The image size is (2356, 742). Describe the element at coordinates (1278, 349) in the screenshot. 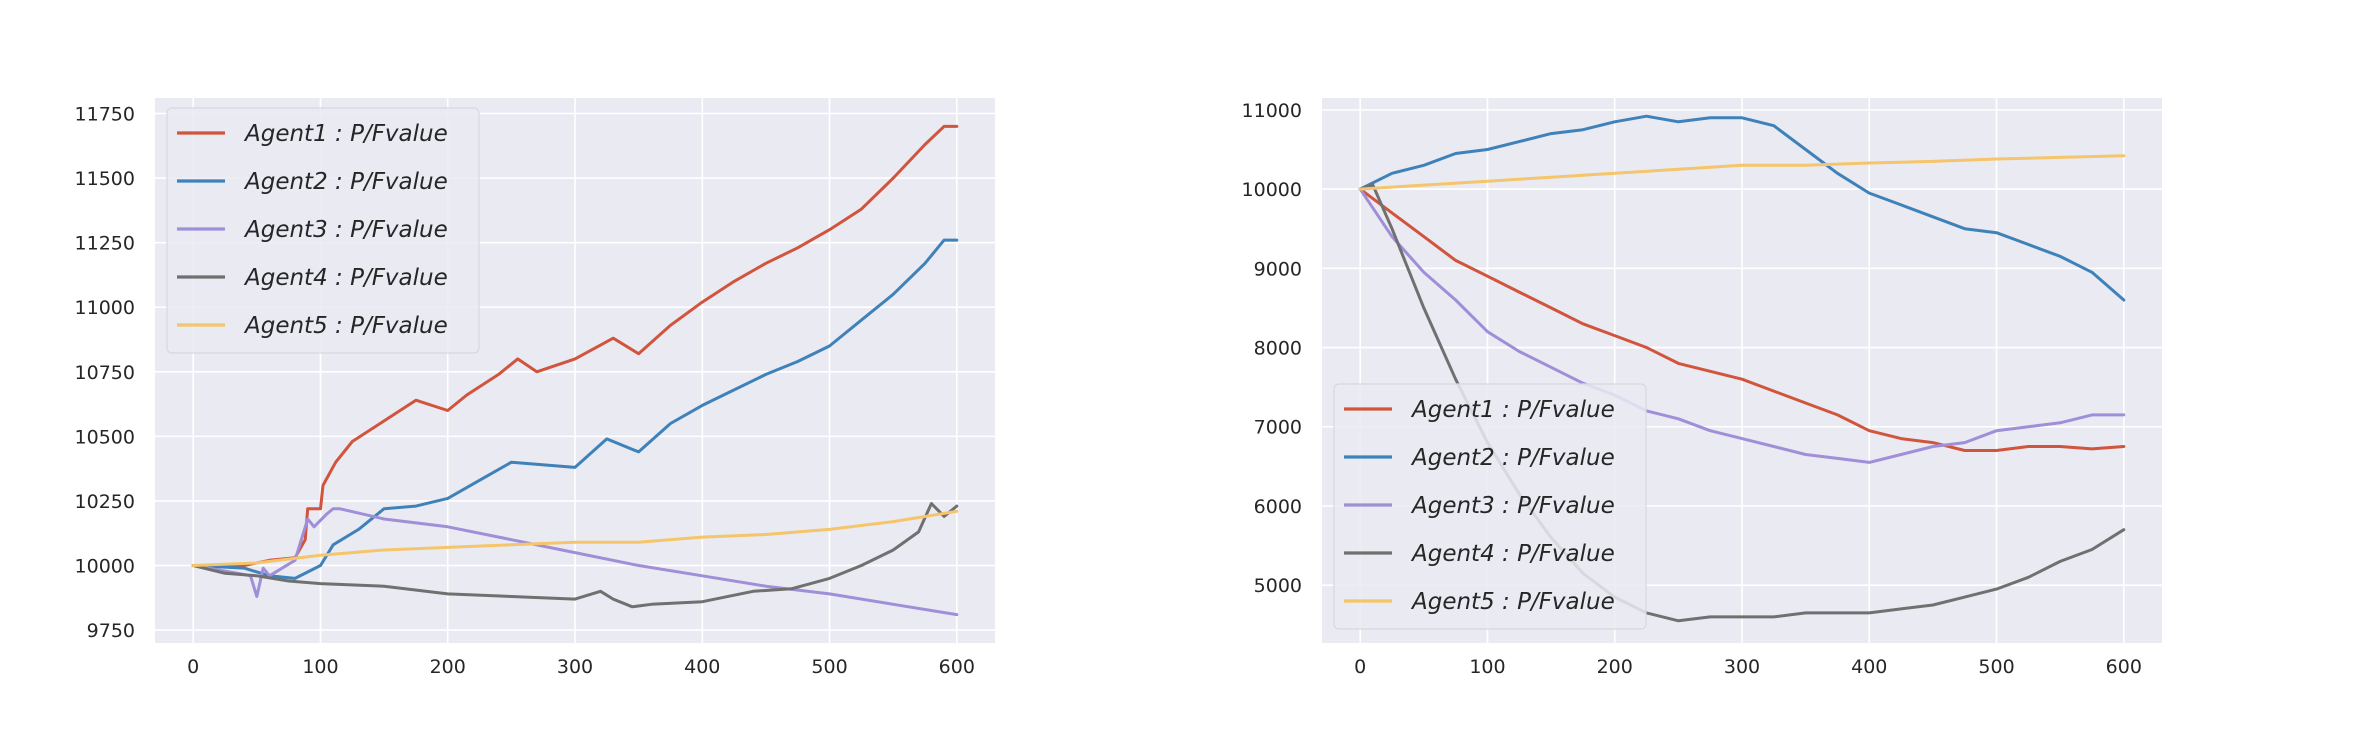

I see `y-tick-label: 8000` at that location.